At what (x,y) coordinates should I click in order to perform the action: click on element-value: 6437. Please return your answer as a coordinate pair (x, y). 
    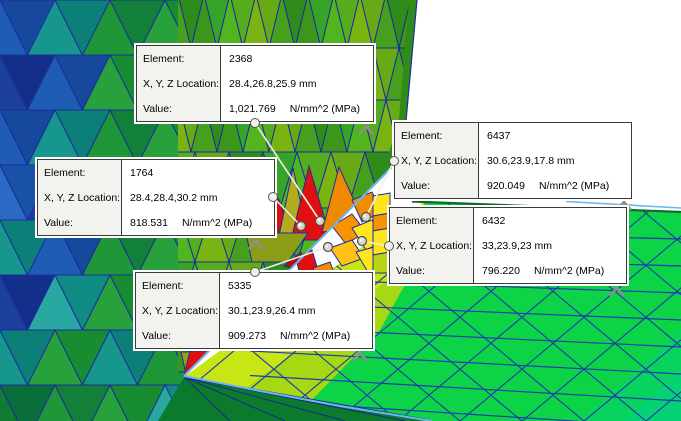
    Looking at the image, I should click on (499, 135).